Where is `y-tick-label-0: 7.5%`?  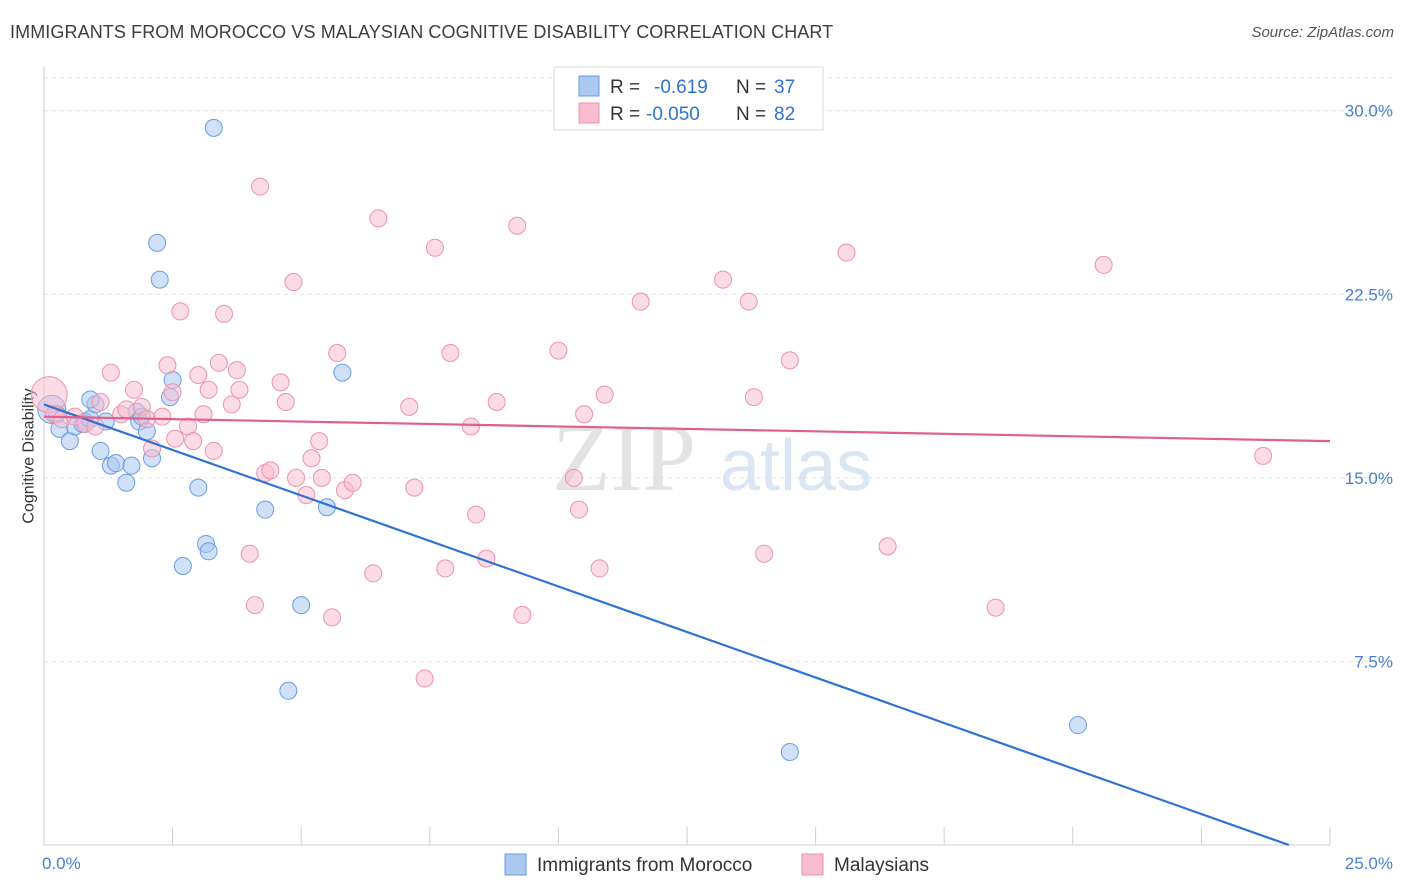 y-tick-label-0: 7.5% is located at coordinates (1373, 661).